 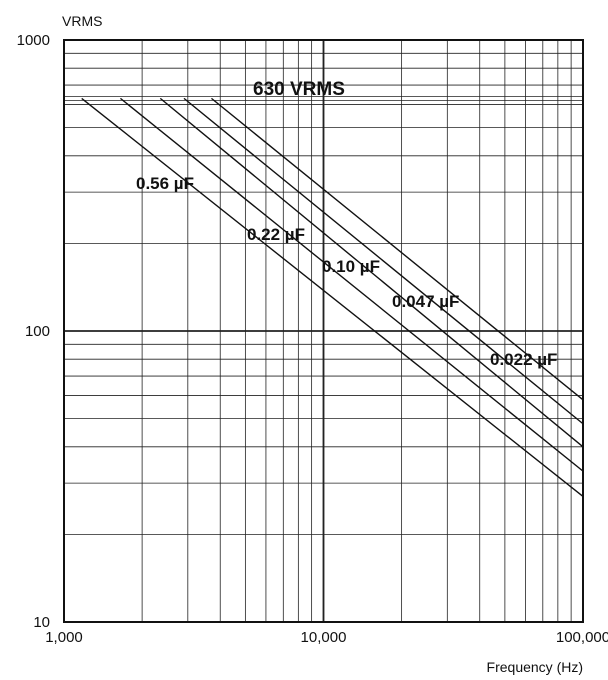 I want to click on x-tick-label: 1,000, so click(x=64, y=637).